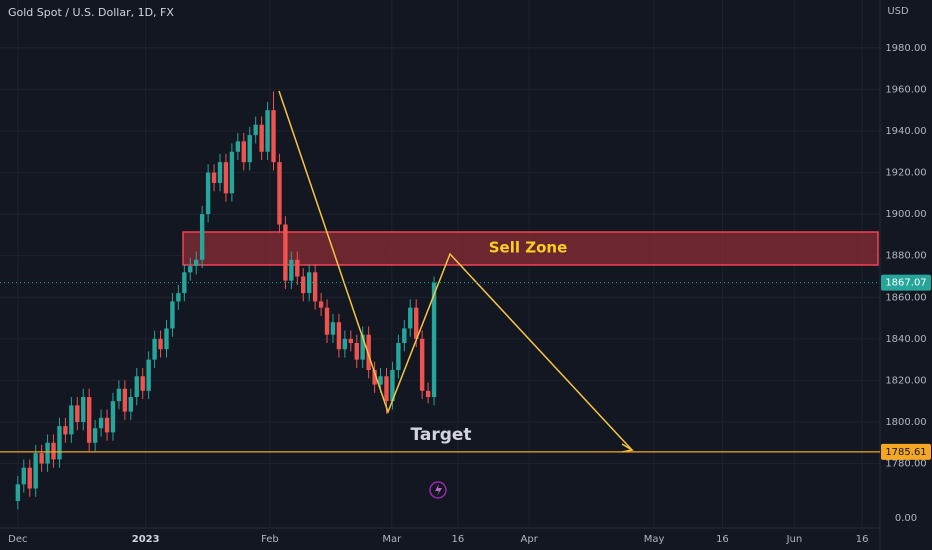  What do you see at coordinates (794, 539) in the screenshot?
I see `x-tick-label: Jun` at bounding box center [794, 539].